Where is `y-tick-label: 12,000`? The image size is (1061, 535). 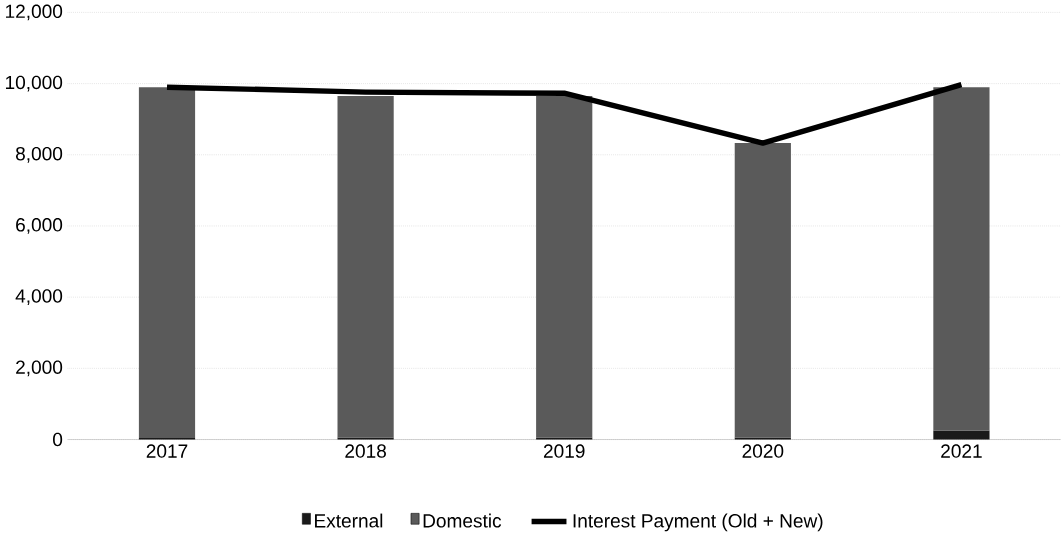 y-tick-label: 12,000 is located at coordinates (34, 12).